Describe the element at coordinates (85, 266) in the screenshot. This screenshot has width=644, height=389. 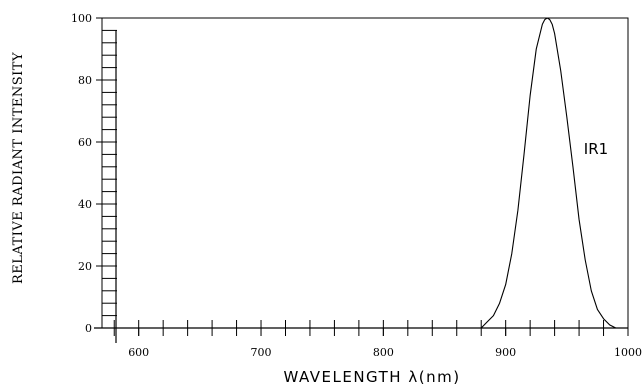
I see `y-tick-label: 20` at that location.